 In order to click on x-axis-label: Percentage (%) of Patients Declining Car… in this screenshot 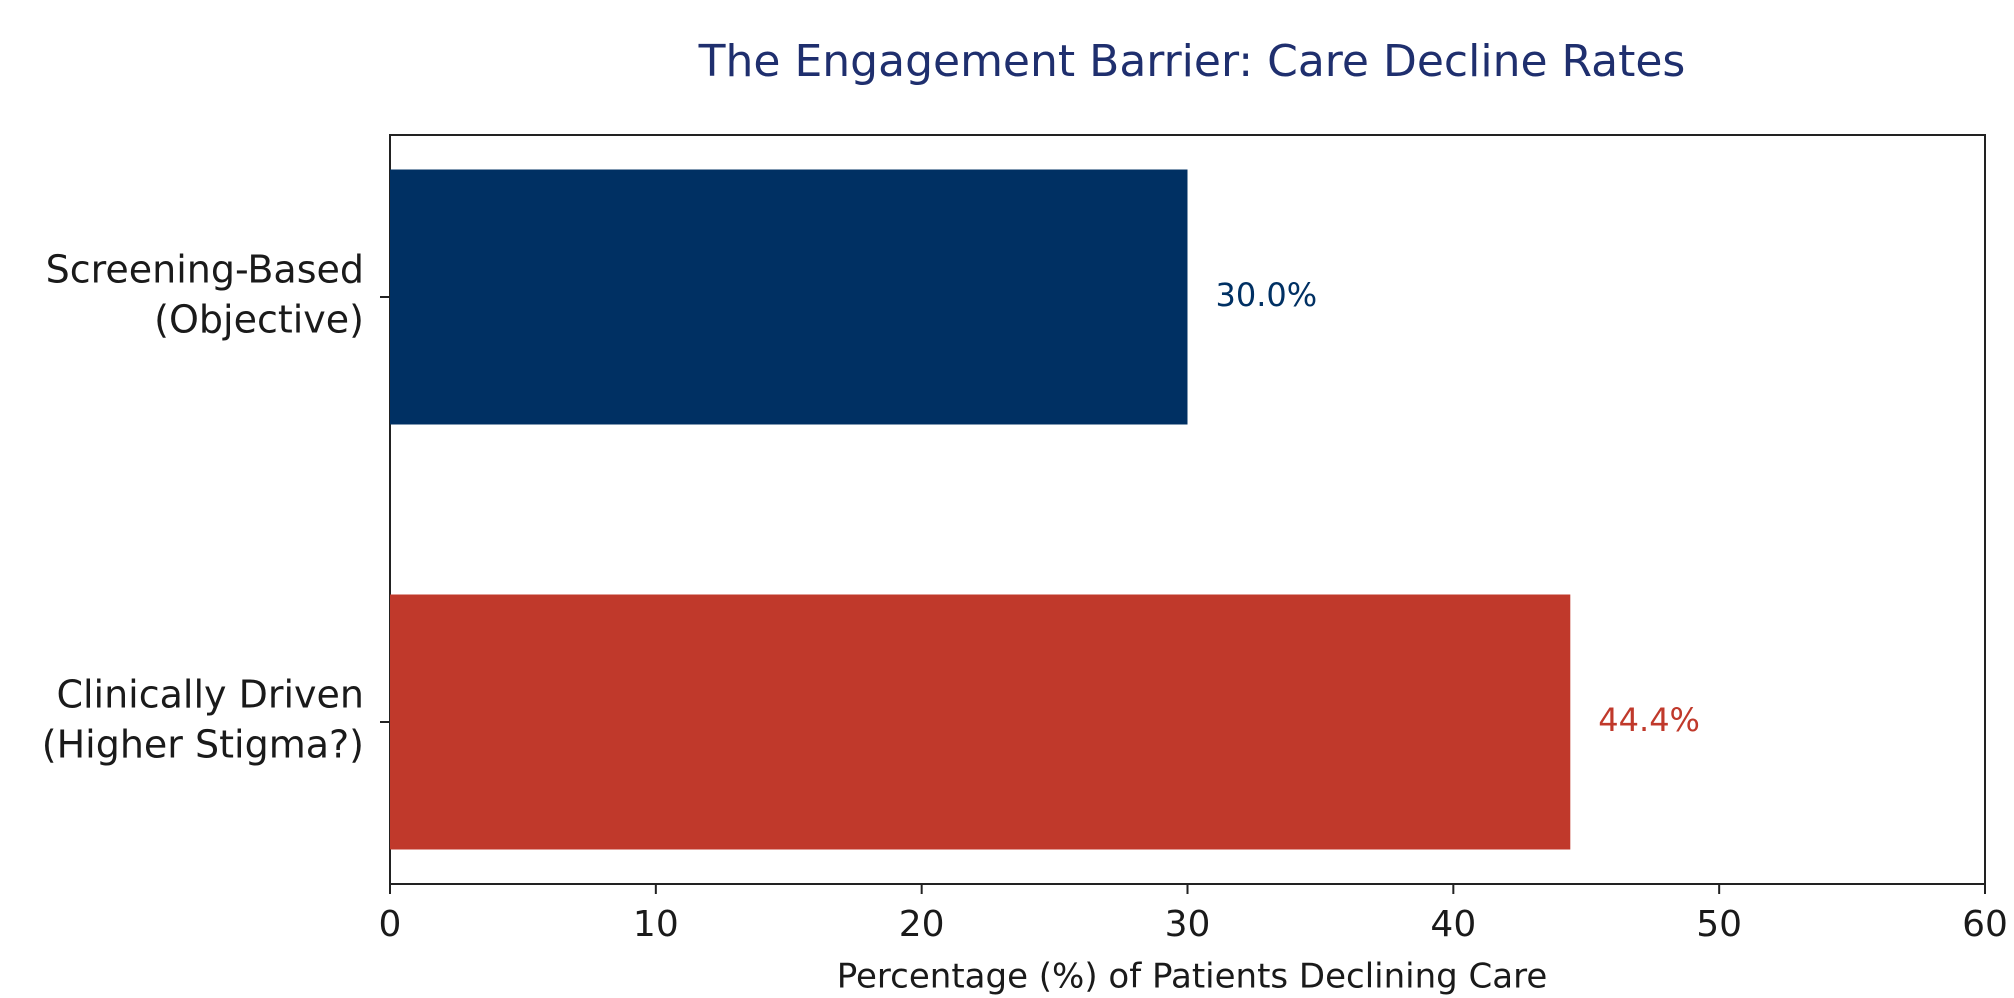, I will do `click(1192, 977)`.